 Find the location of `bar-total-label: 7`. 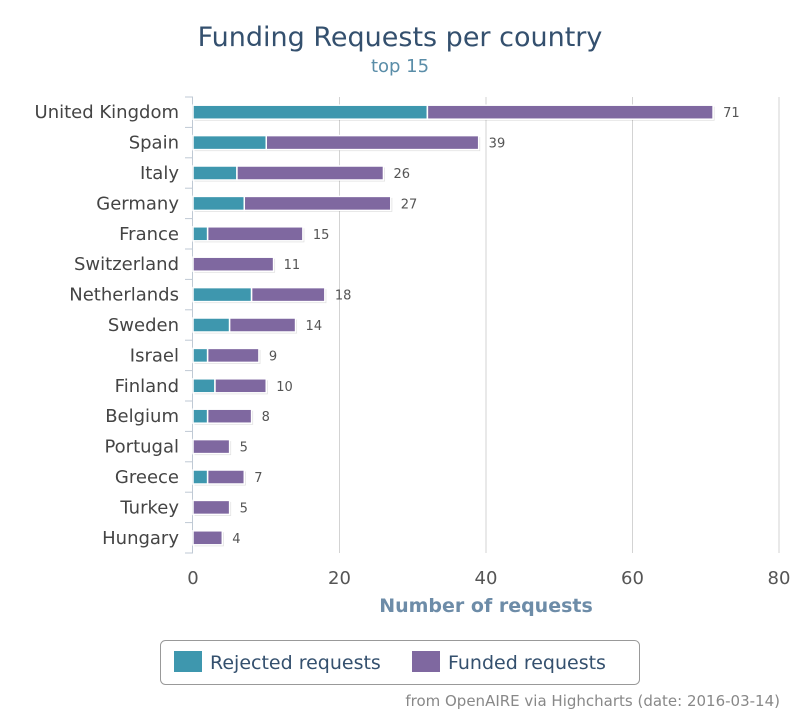

bar-total-label: 7 is located at coordinates (258, 478).